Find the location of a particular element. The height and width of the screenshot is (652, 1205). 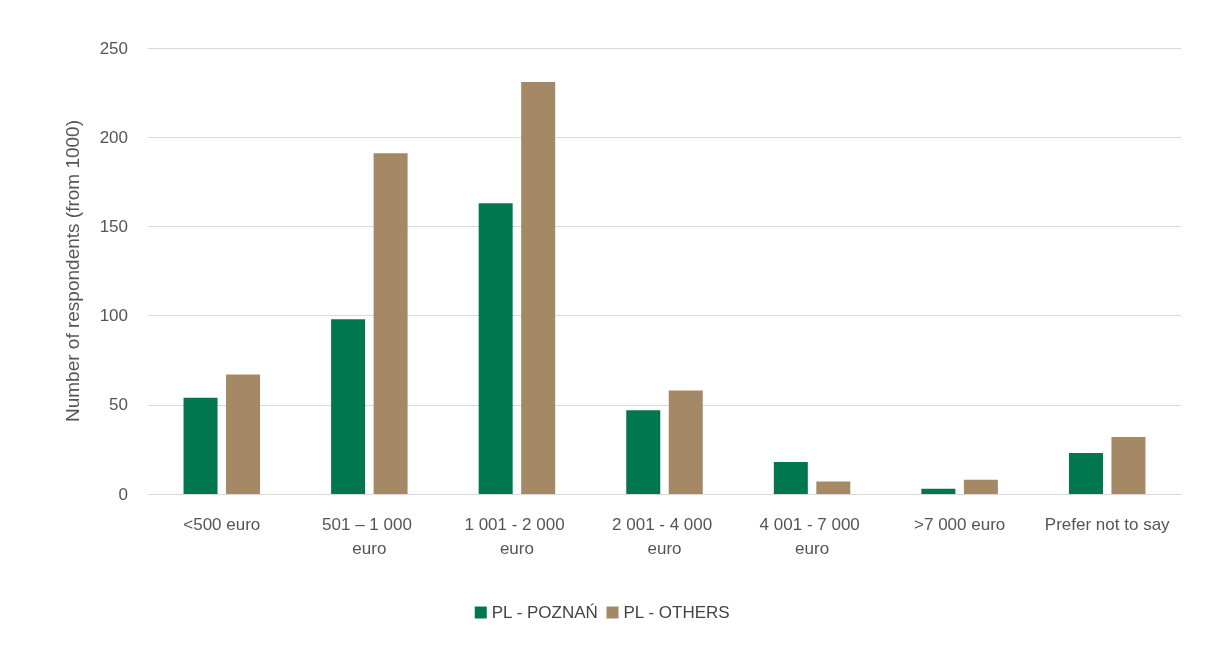

x-tick-label: 4 001 - 7 000 euro is located at coordinates (812, 536).